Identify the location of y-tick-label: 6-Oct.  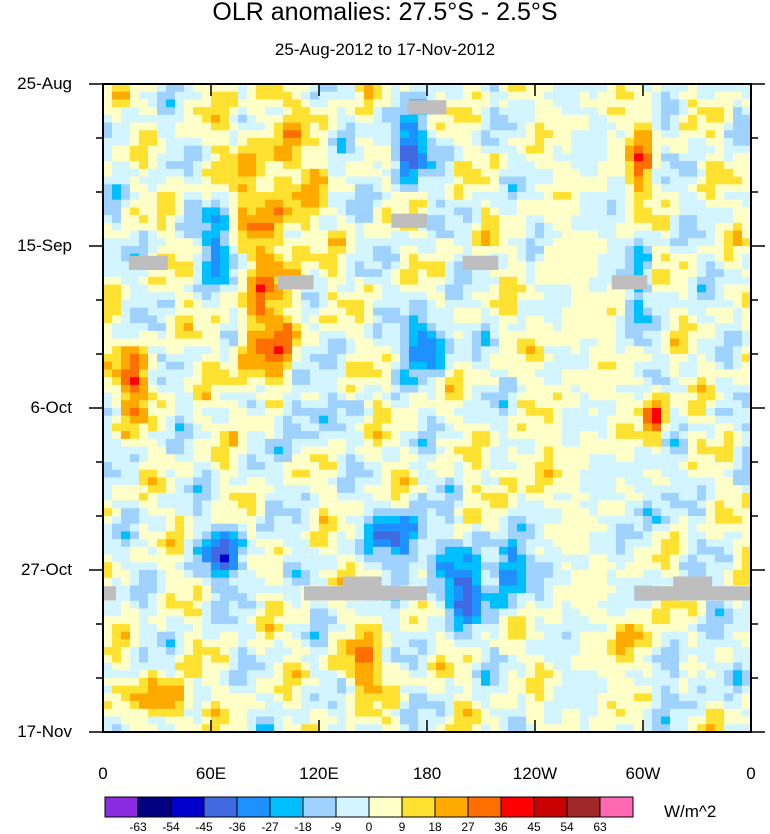
(51, 407).